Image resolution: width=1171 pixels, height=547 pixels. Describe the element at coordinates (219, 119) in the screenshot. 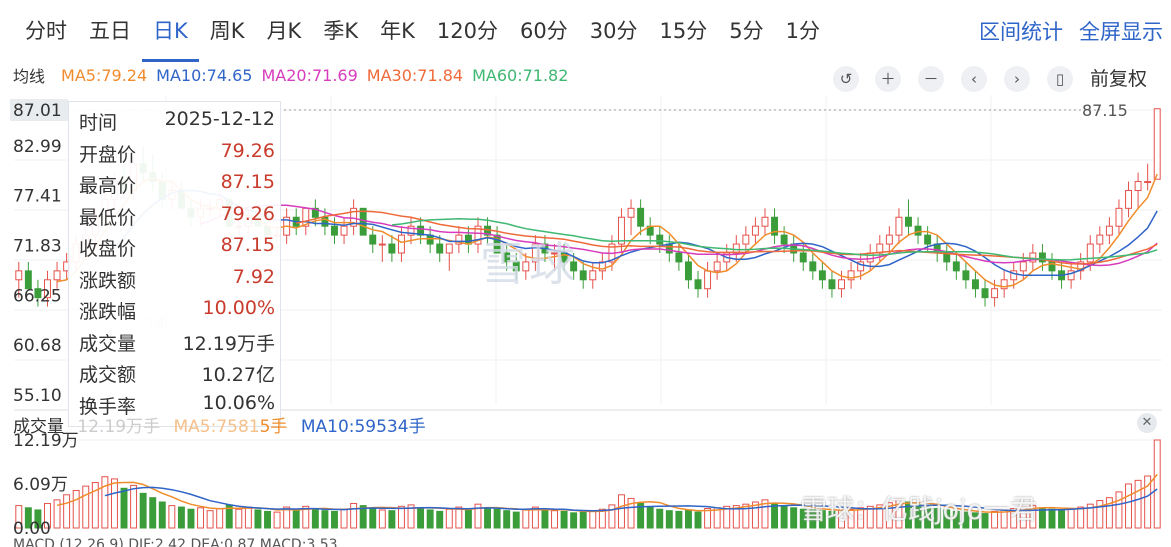

I see `tooltip-value: 2025-12-12` at that location.